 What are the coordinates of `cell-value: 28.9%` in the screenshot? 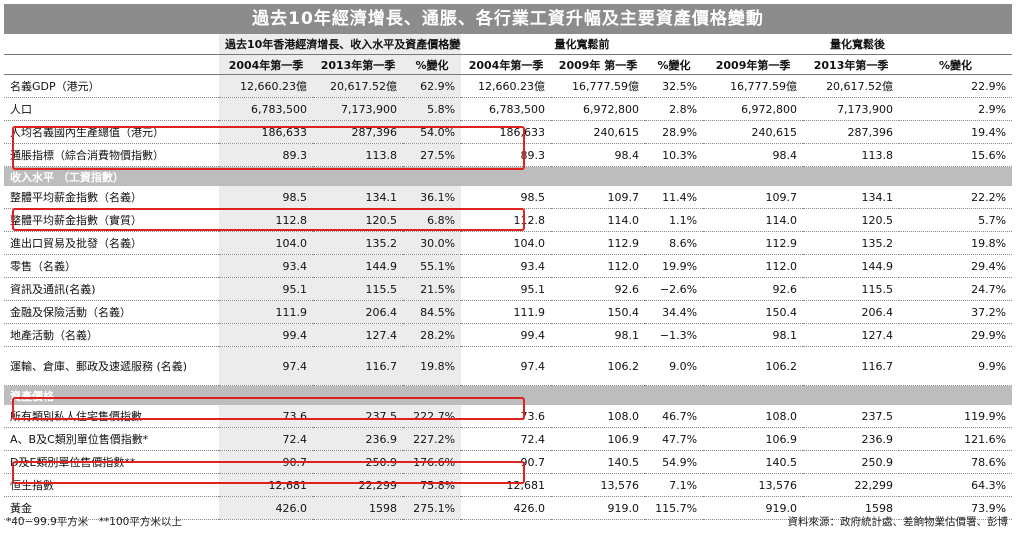 It's located at (674, 132).